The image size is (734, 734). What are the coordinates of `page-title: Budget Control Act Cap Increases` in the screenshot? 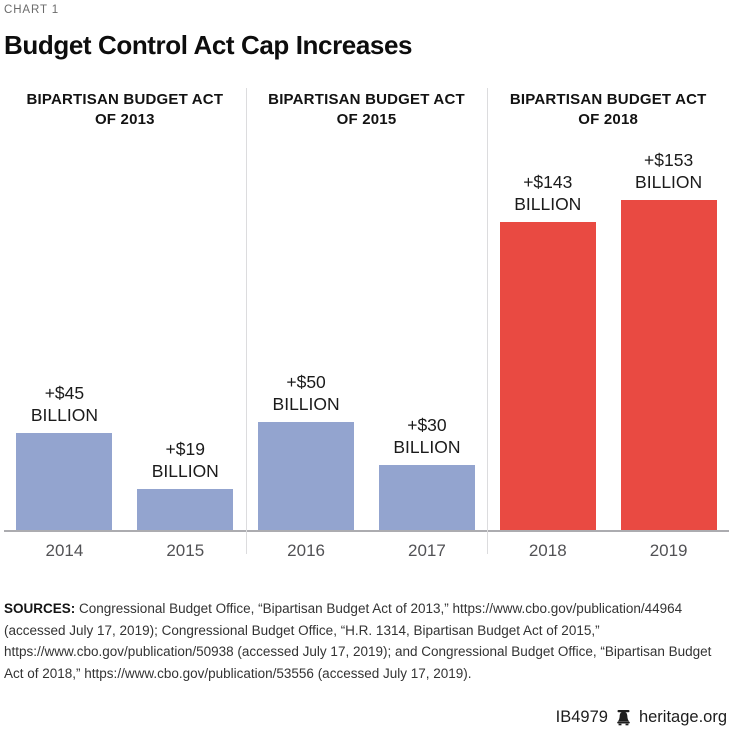 It's located at (208, 45).